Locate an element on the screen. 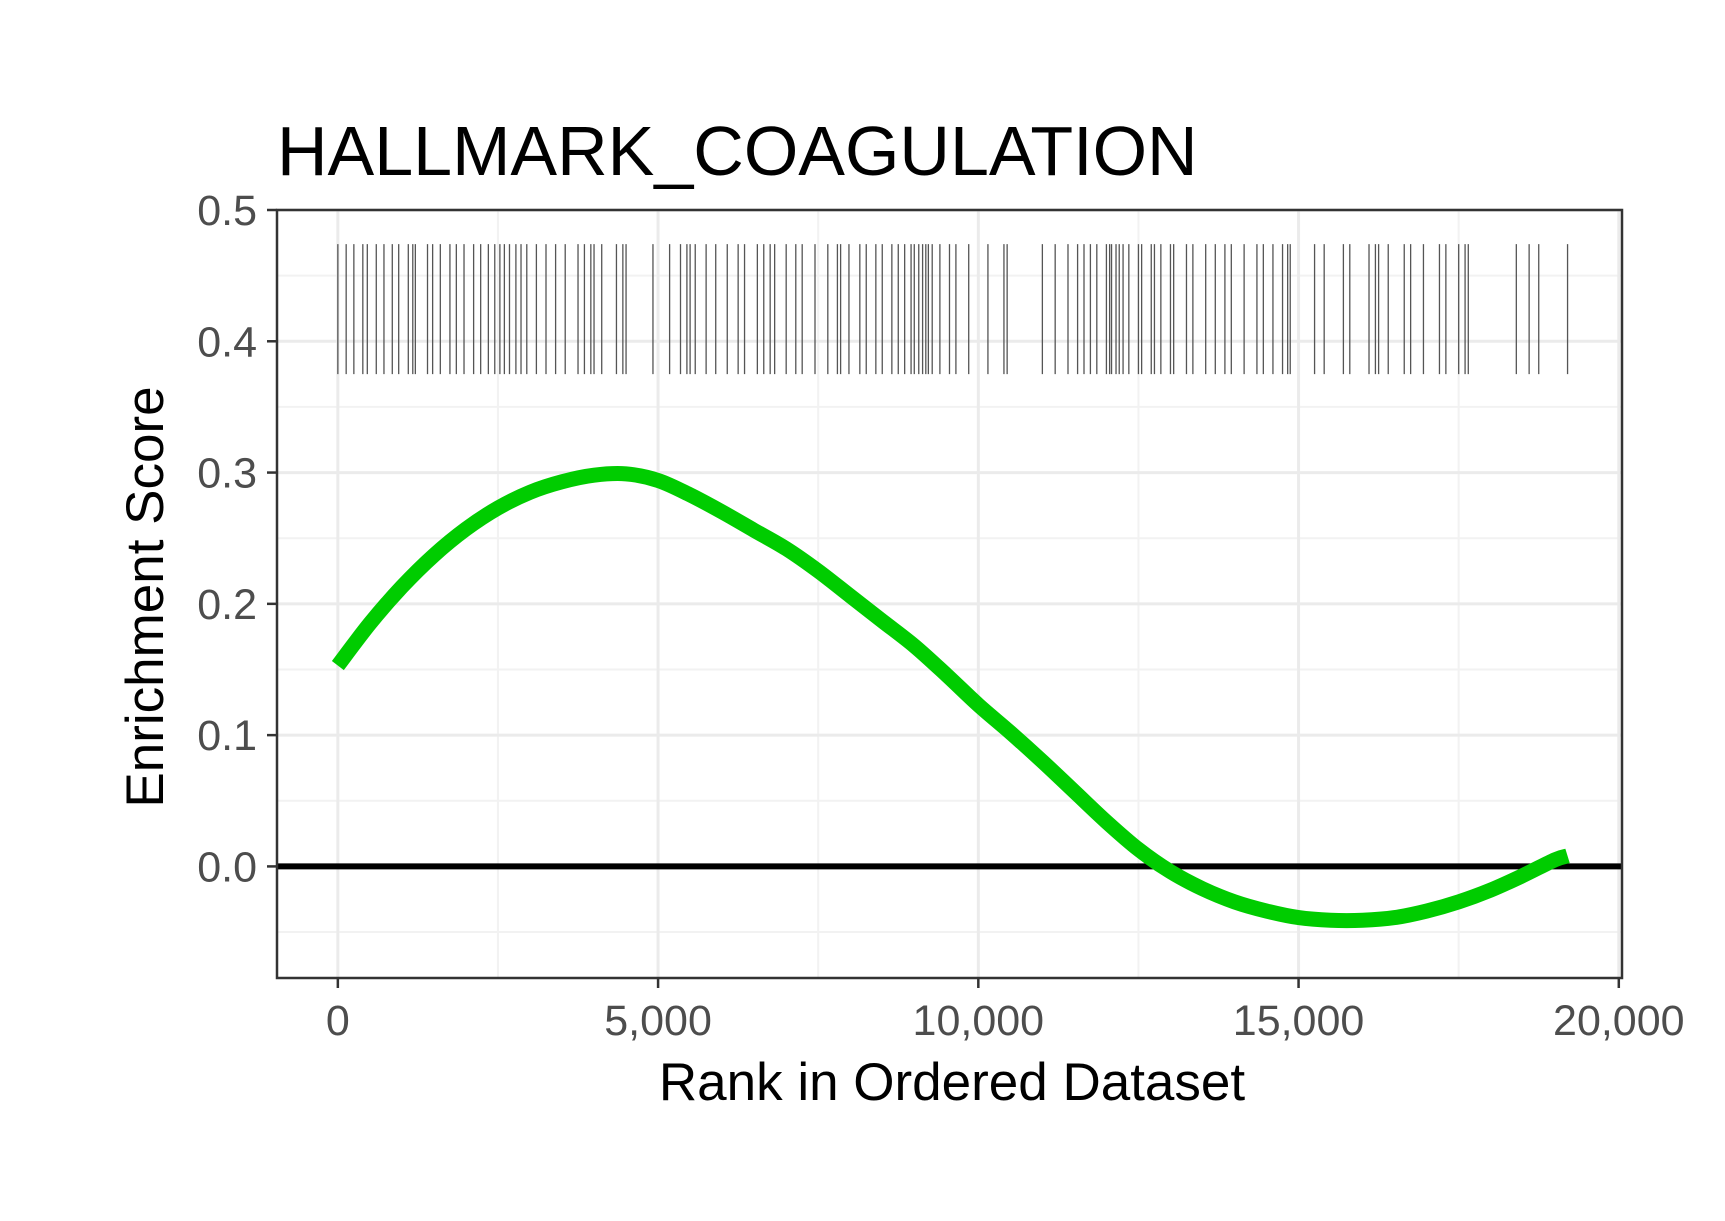 The width and height of the screenshot is (1725, 1221). y-tick-label: 0.0 is located at coordinates (227, 867).